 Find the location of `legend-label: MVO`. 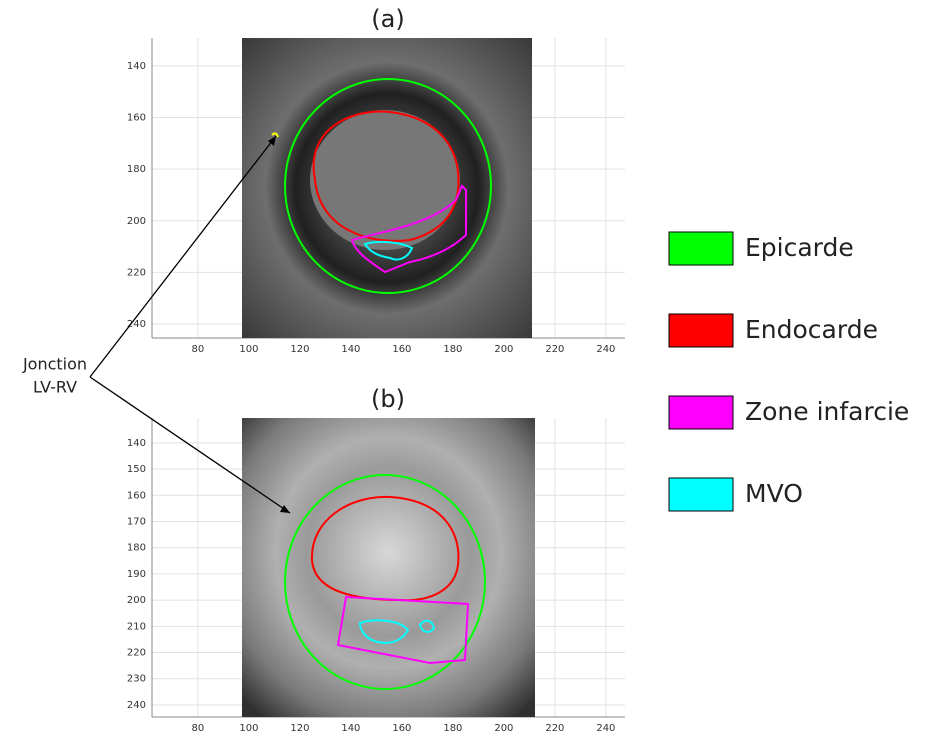

legend-label: MVO is located at coordinates (774, 493).